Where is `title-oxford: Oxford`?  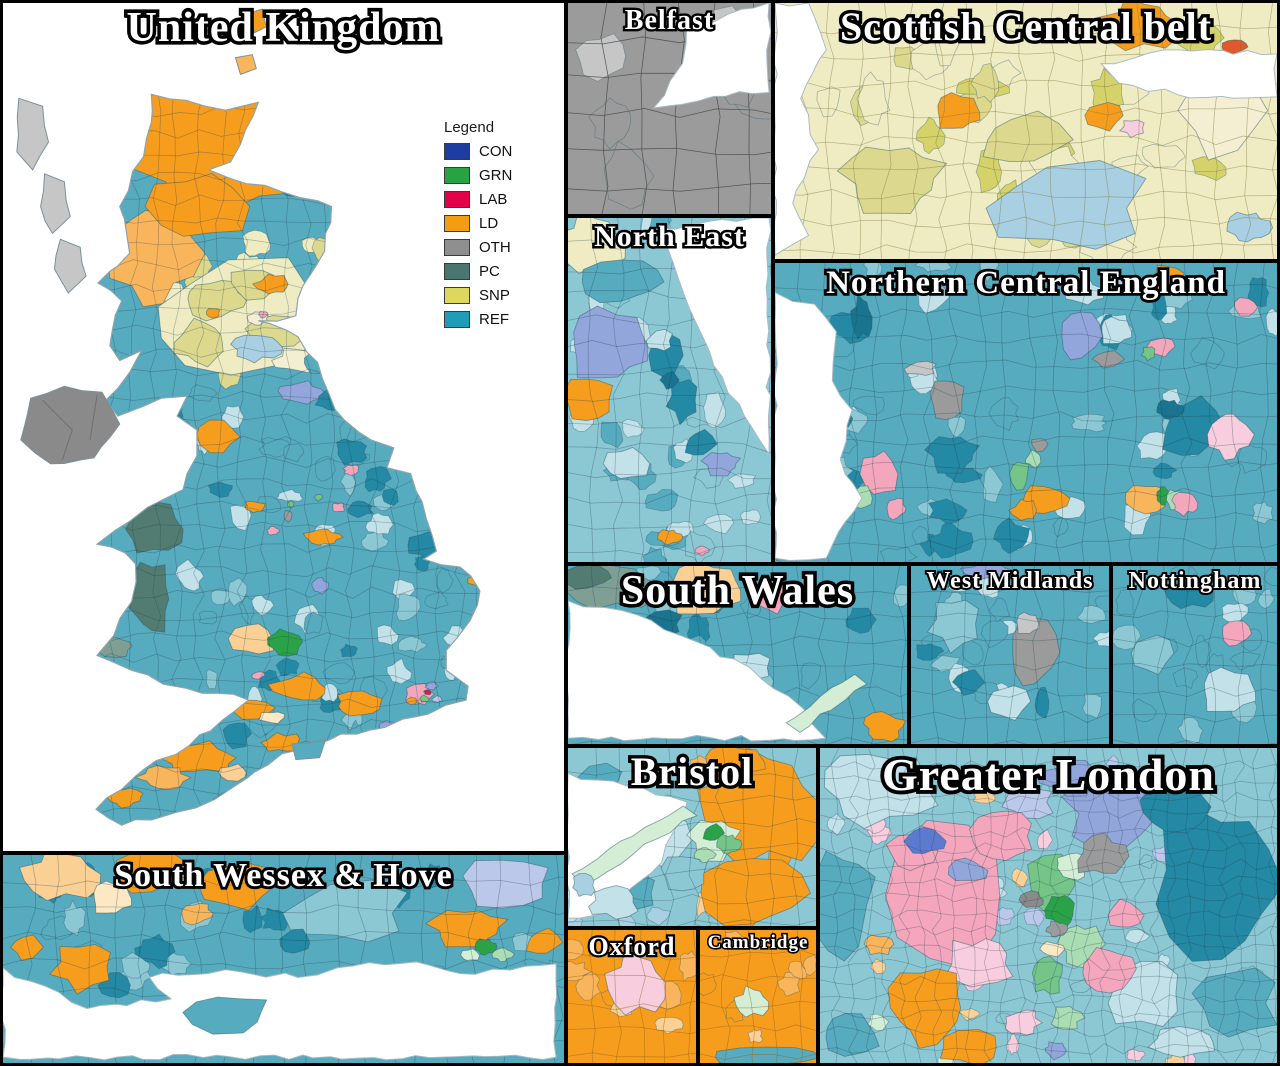 title-oxford: Oxford is located at coordinates (632, 947).